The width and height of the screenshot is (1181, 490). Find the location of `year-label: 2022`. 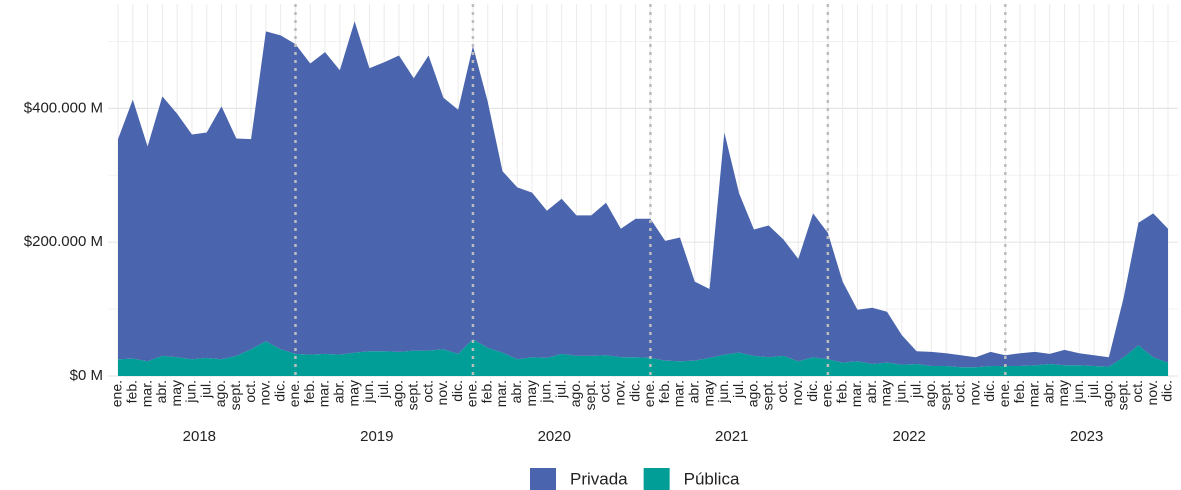

year-label: 2022 is located at coordinates (909, 436).